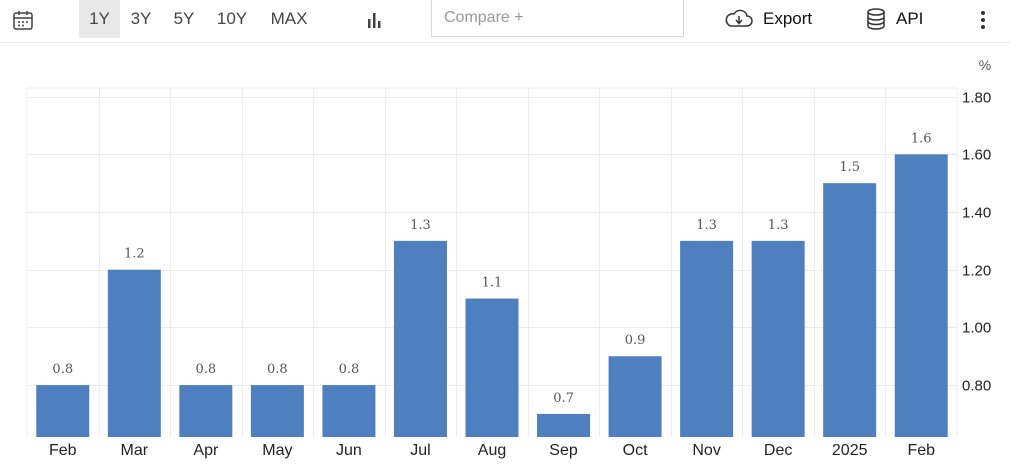 The image size is (1024, 467). What do you see at coordinates (976, 386) in the screenshot?
I see `y-tick-label: 0.80` at bounding box center [976, 386].